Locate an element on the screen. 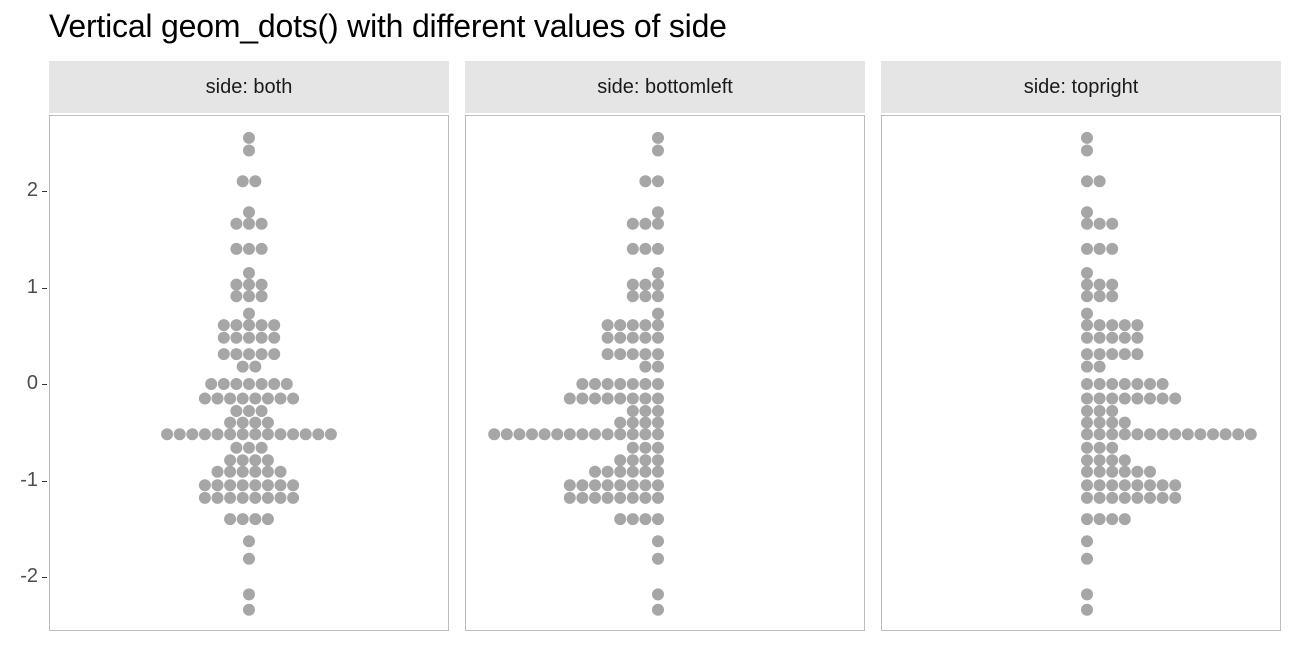  facet-label: side: bottomleft is located at coordinates (665, 86).